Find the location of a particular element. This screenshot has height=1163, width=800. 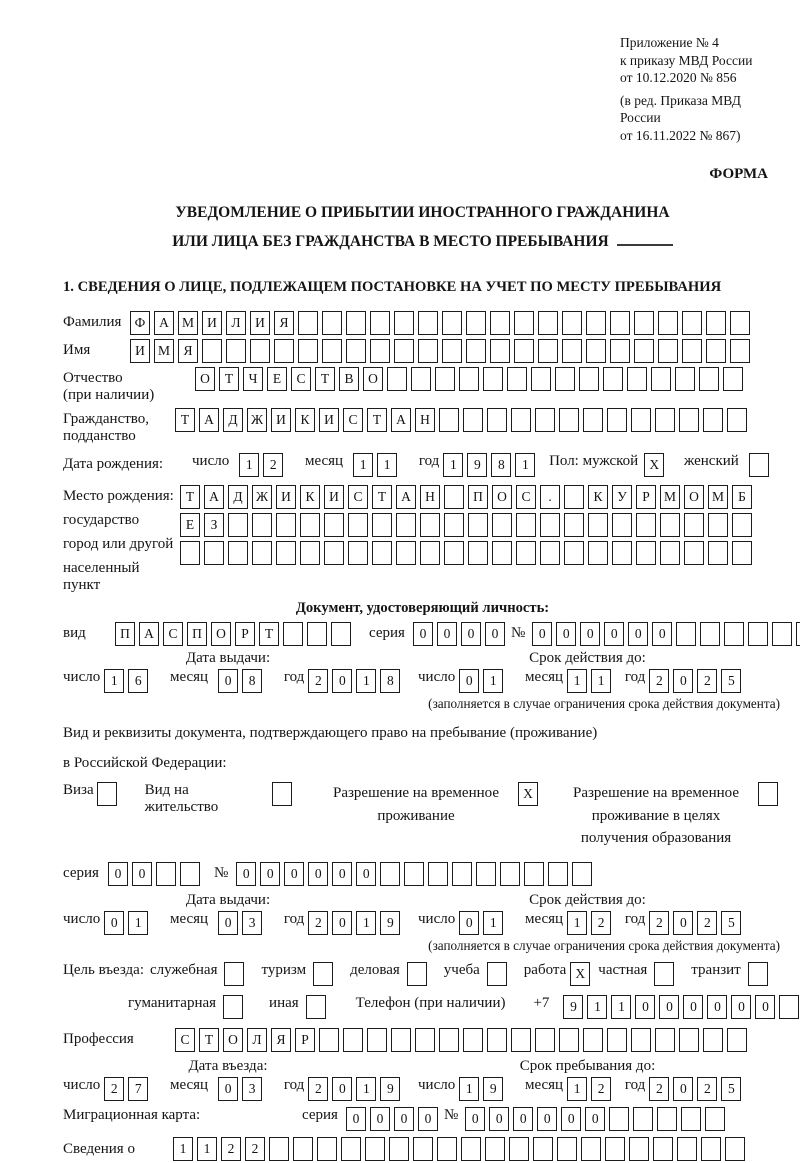

char-box: 5 is located at coordinates (731, 1088).